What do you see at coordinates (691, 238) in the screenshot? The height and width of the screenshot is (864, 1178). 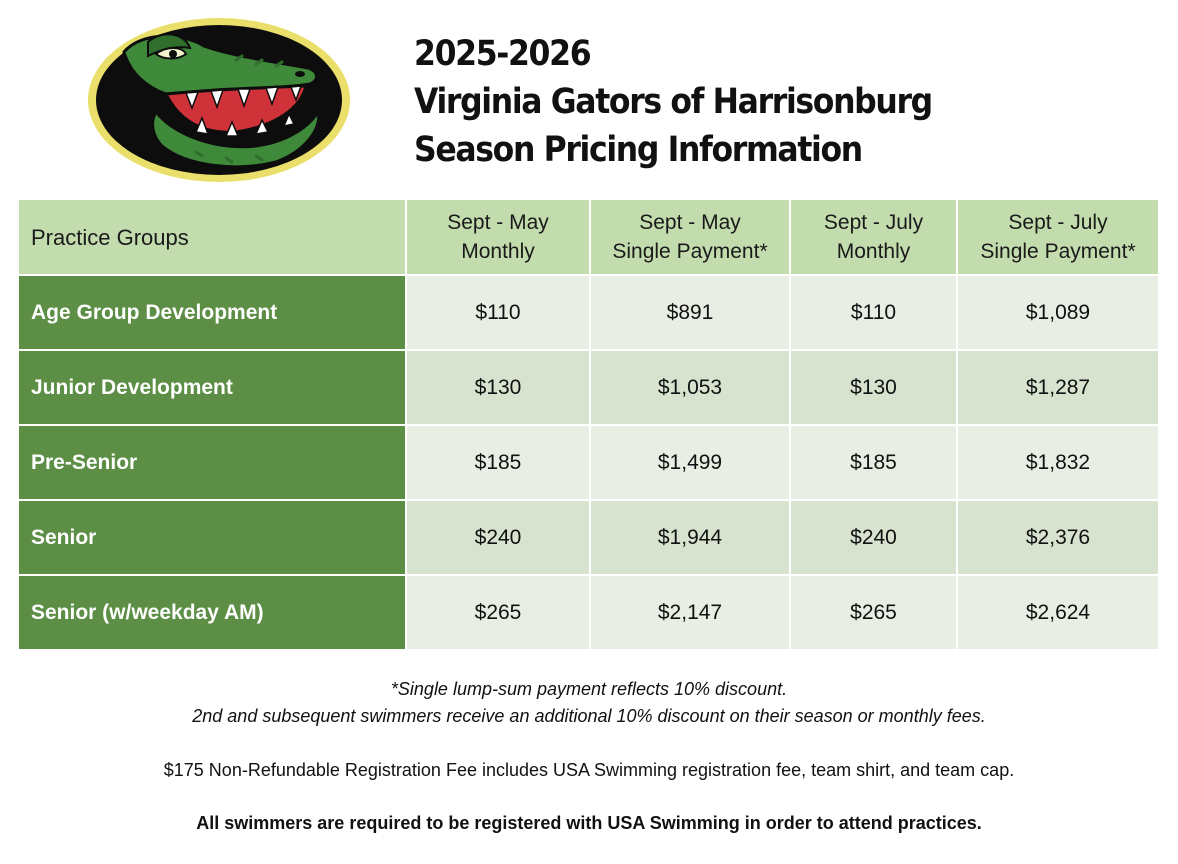 I see `header-sept-may-single: Sept - May Single Payment*` at bounding box center [691, 238].